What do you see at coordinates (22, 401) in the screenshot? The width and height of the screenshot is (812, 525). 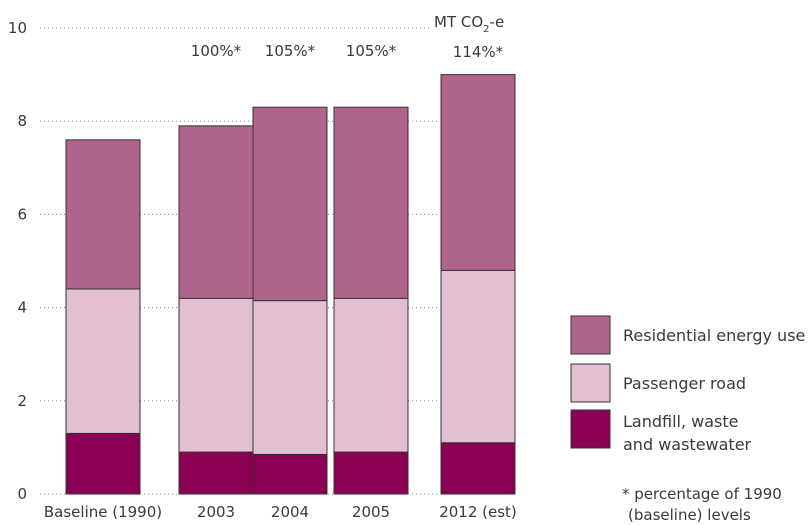 I see `y-tick-2: 2` at bounding box center [22, 401].